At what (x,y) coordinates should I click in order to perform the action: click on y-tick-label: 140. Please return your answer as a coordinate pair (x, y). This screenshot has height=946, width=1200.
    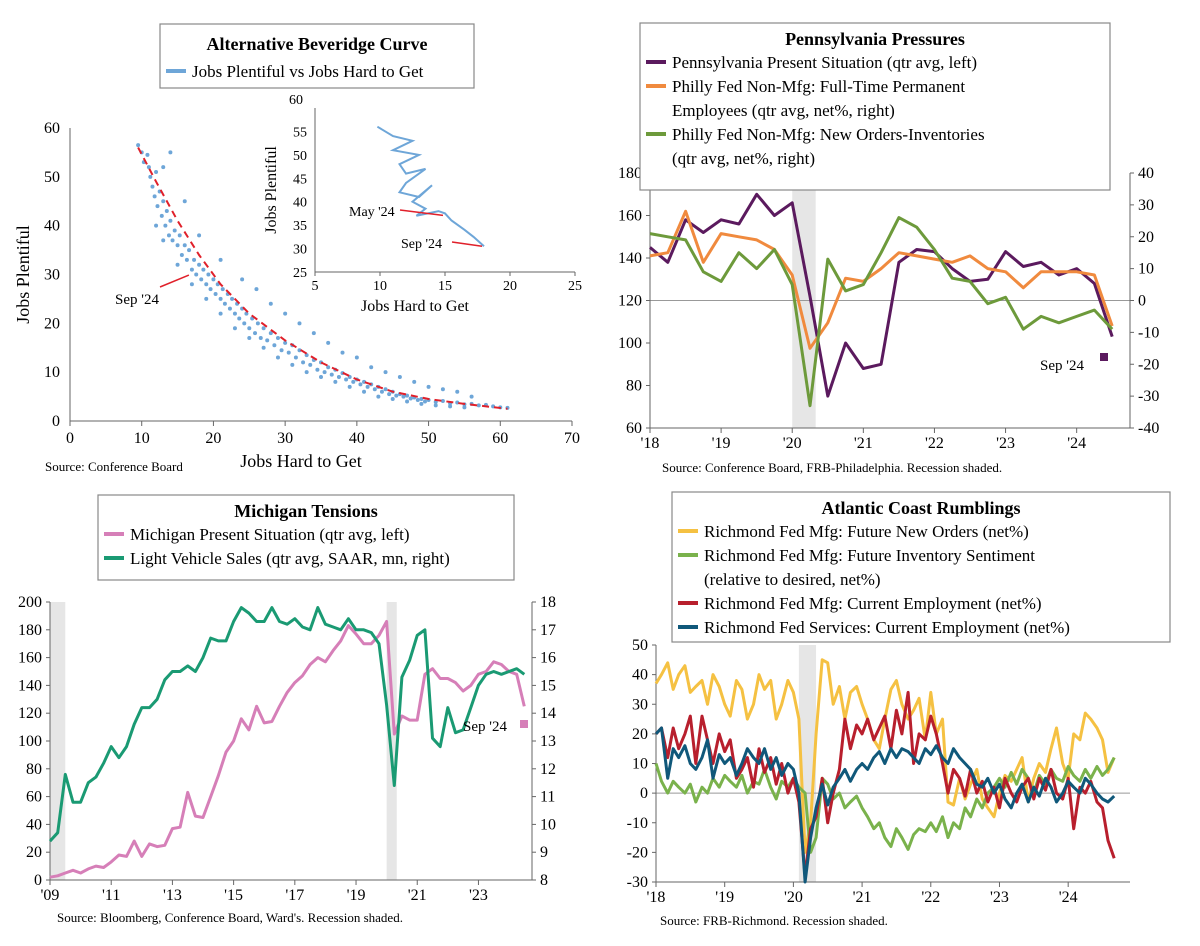
    Looking at the image, I should click on (630, 258).